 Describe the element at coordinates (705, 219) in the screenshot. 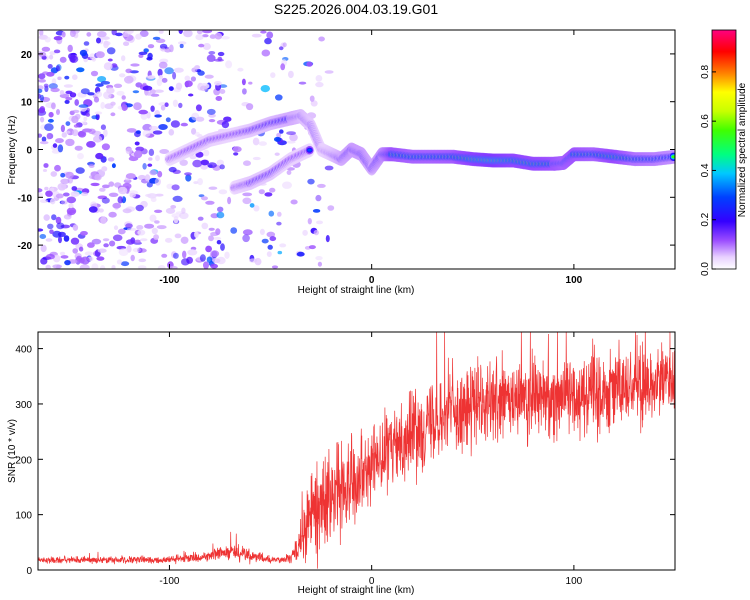

I see `colorbar-tick-label: 0.2` at that location.